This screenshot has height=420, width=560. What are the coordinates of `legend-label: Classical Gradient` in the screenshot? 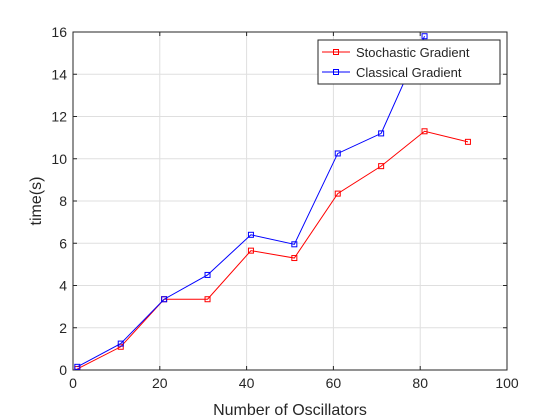 It's located at (409, 72).